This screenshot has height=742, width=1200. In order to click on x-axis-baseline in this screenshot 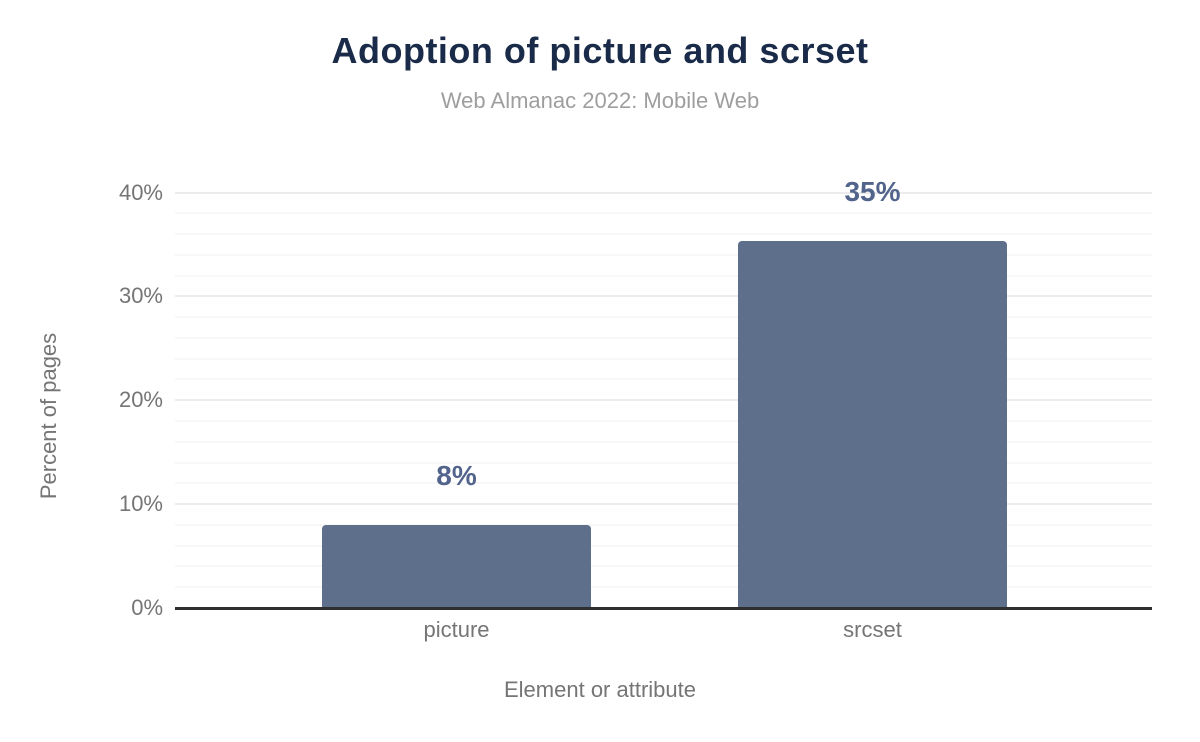, I will do `click(663, 608)`.